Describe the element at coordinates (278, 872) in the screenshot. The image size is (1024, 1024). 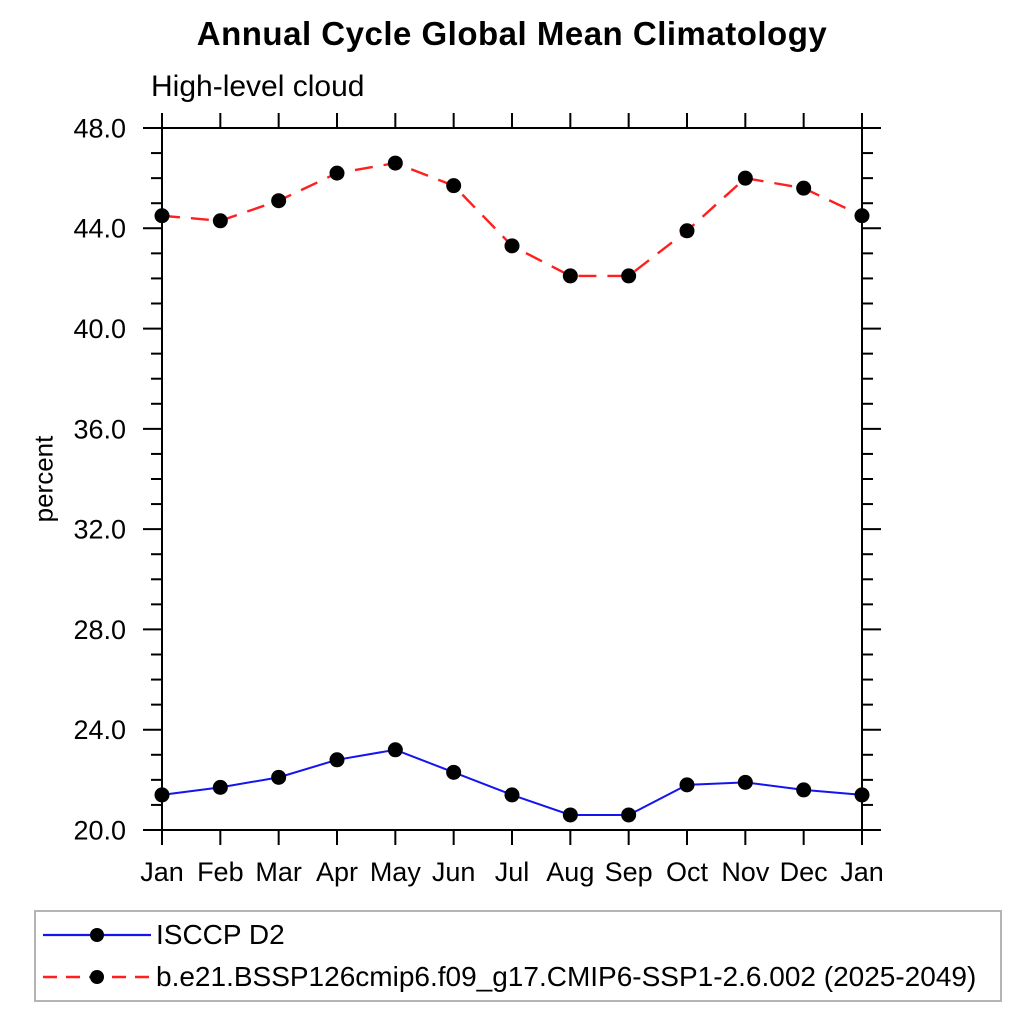
I see `x-tick-label: Mar` at that location.